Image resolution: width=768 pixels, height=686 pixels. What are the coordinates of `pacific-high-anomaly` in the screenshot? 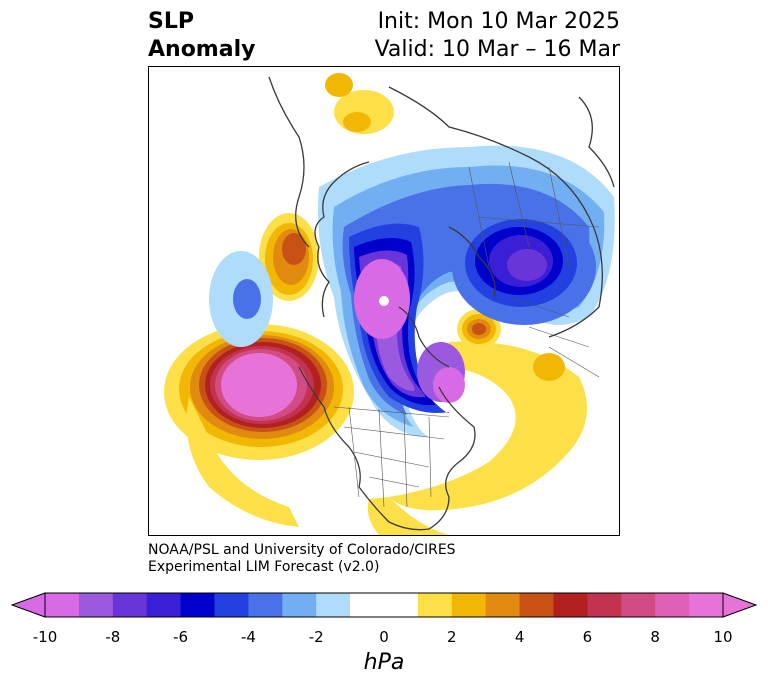 It's located at (259, 392).